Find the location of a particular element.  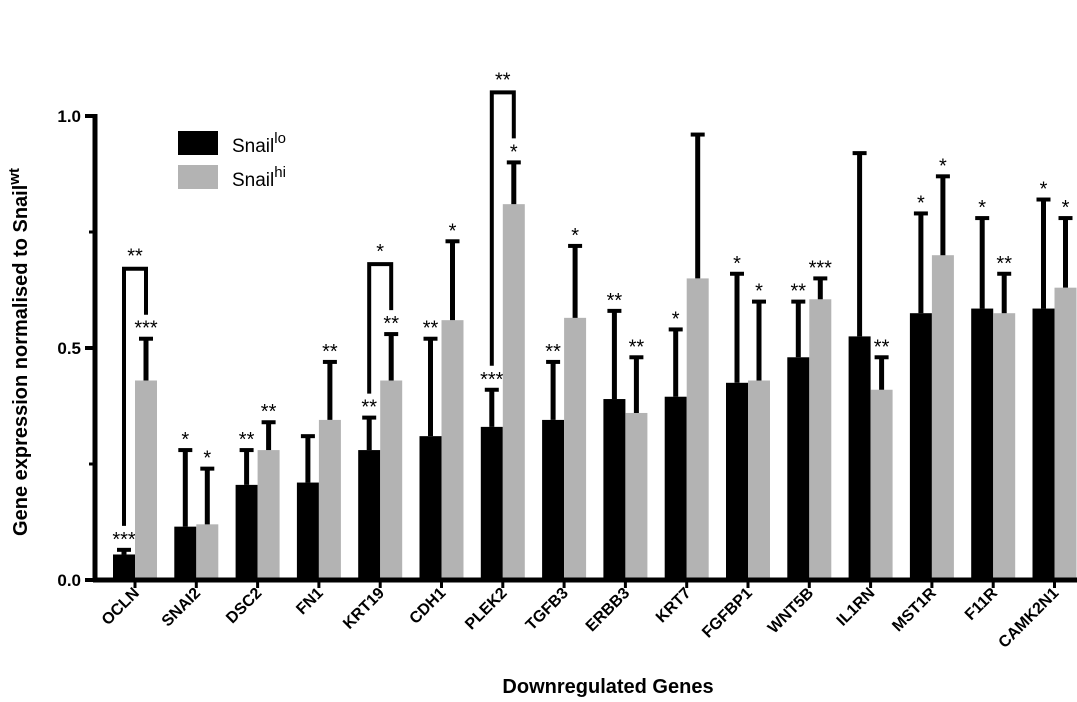

x-tick-label-dsc2: DSC2 is located at coordinates (244, 606).